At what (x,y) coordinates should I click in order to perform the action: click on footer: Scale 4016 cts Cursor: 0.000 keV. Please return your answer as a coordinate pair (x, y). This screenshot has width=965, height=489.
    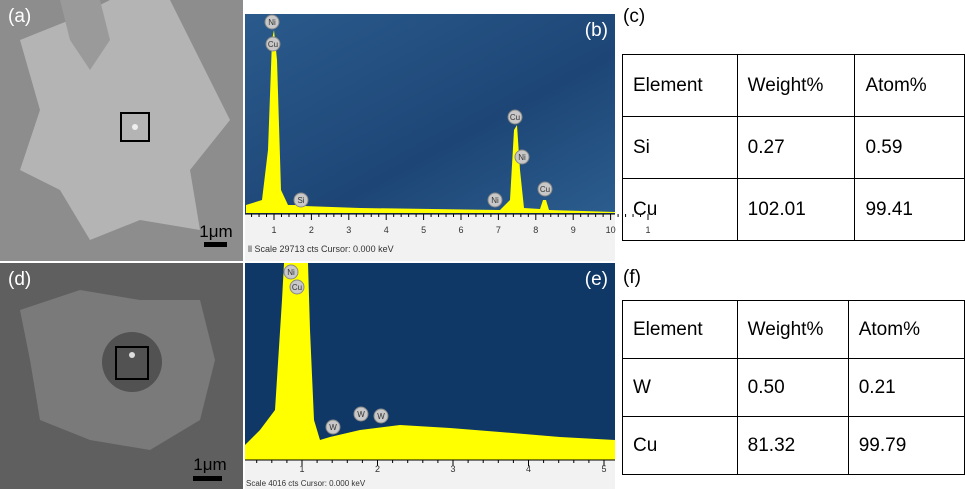
    Looking at the image, I should click on (306, 483).